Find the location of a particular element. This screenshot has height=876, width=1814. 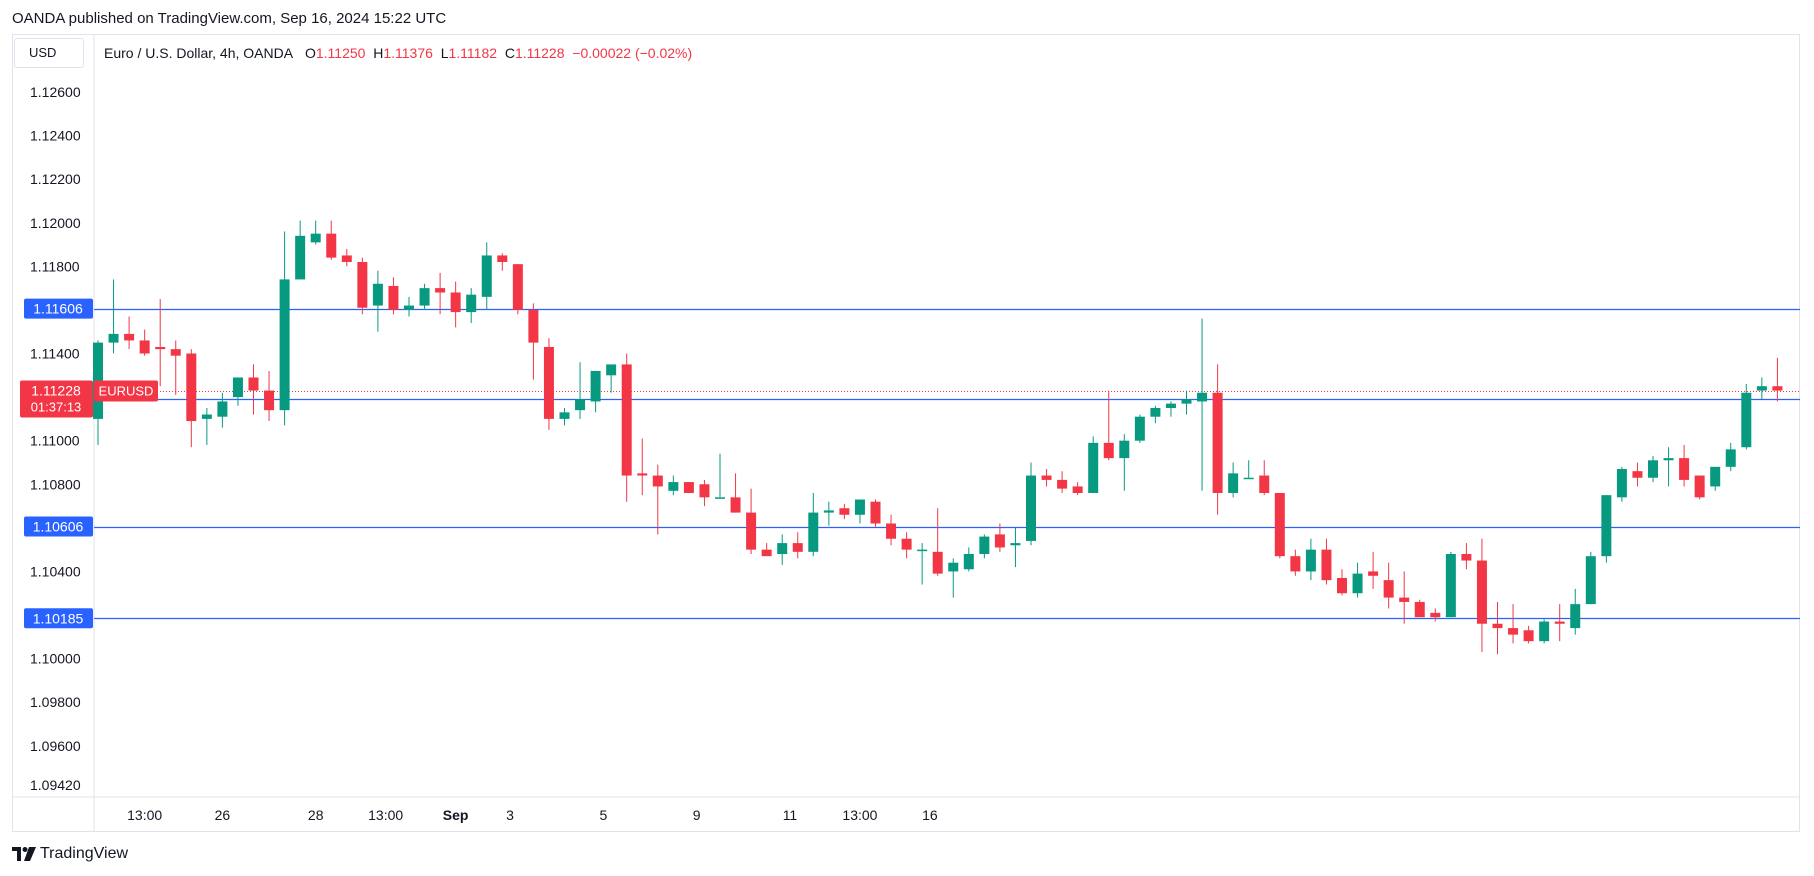

y-tick-label: 1.11000 is located at coordinates (55, 441).